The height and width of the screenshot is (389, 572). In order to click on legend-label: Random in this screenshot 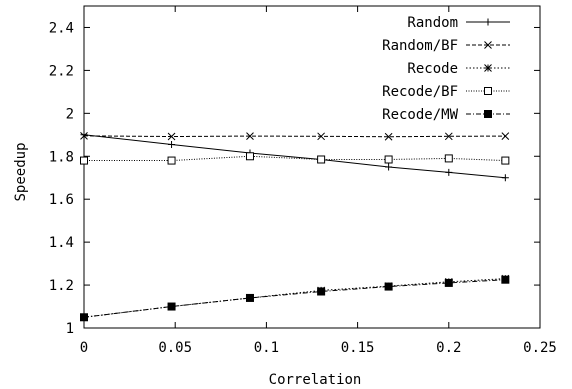, I will do `click(432, 23)`.